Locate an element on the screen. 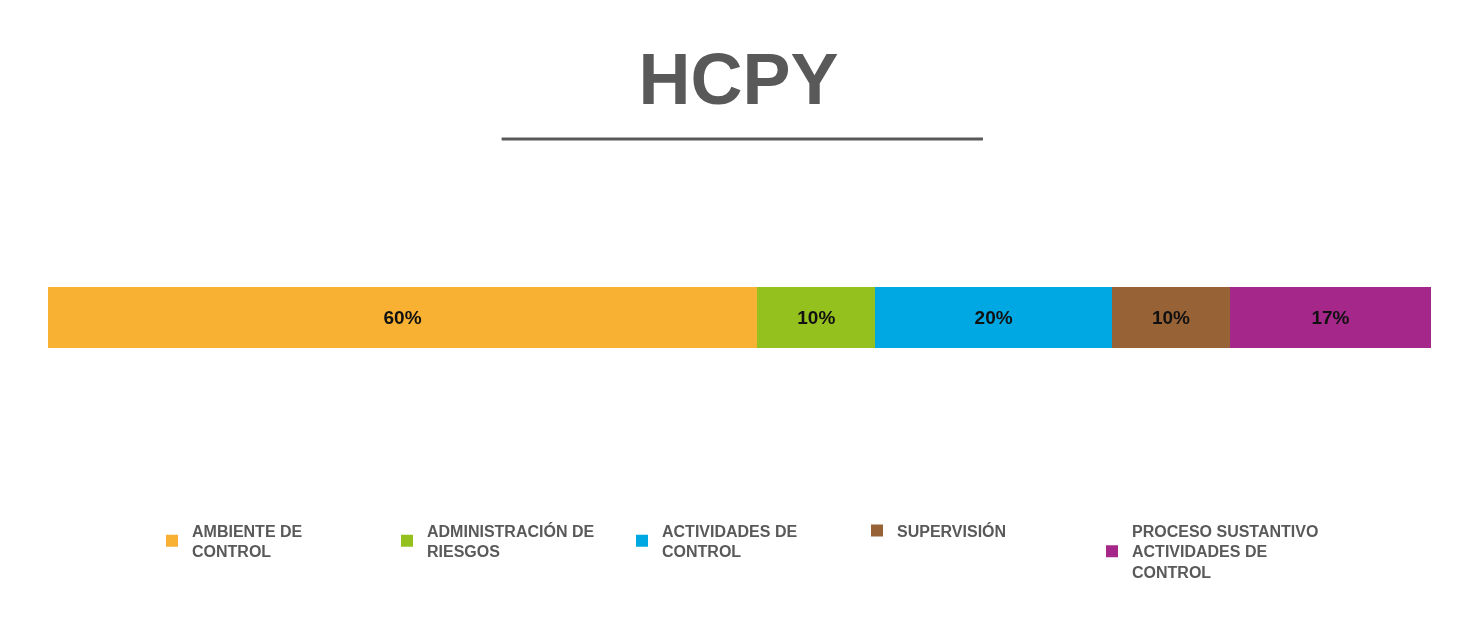  legend-label: ACTIVIDADES DE CONTROL is located at coordinates (730, 541).